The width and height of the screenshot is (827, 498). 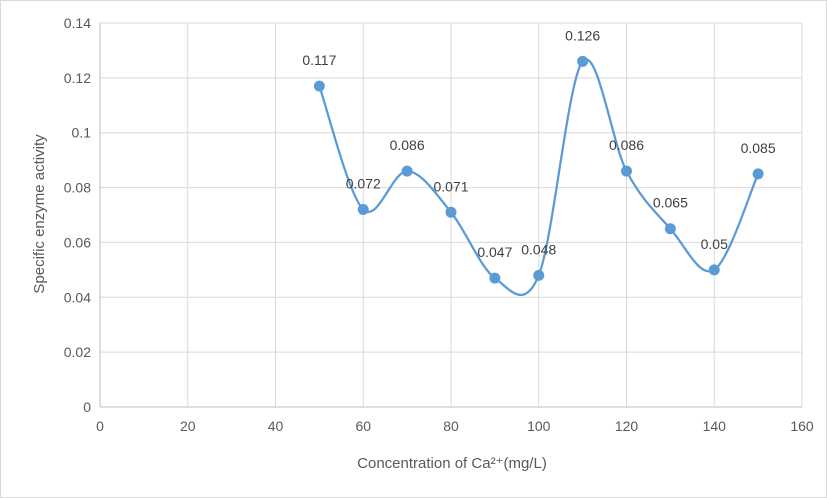 What do you see at coordinates (39, 214) in the screenshot?
I see `y-axis-title: Specific enzyme activity` at bounding box center [39, 214].